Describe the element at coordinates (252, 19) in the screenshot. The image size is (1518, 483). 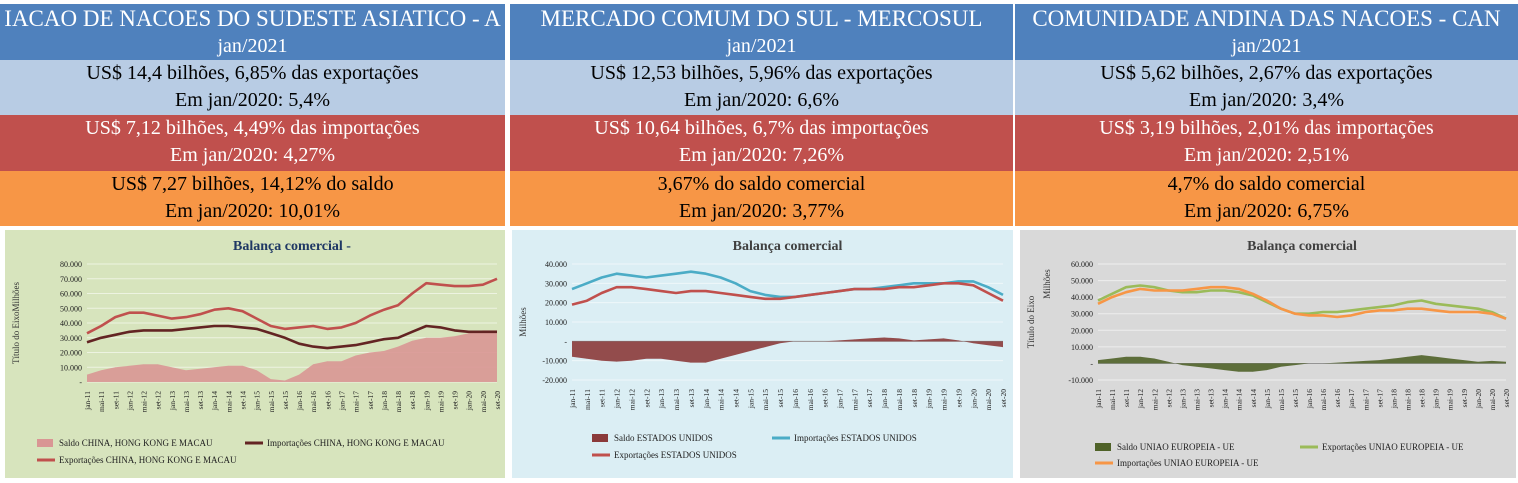
I see `block-name: IACAO DE NACOES DO SUDESTE ASIATICO - A` at that location.